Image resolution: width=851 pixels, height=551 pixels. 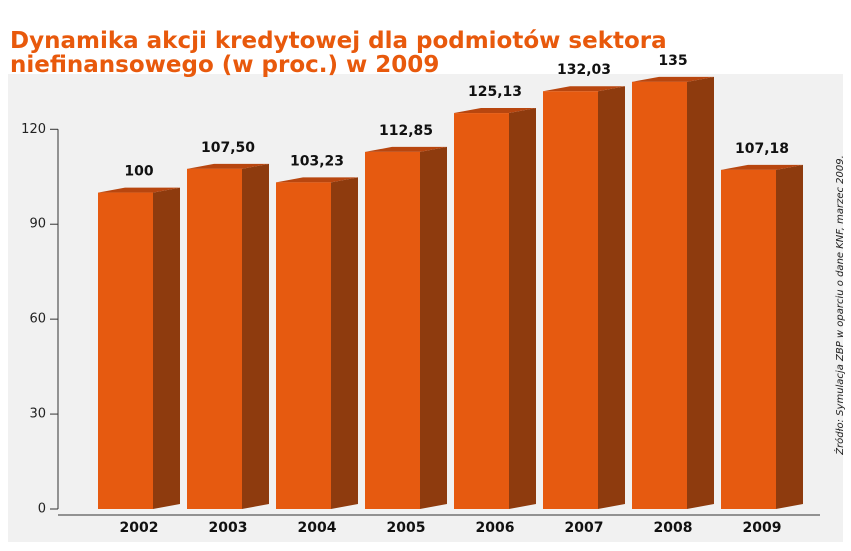 I want to click on x-tick-label: 2004, so click(x=317, y=528).